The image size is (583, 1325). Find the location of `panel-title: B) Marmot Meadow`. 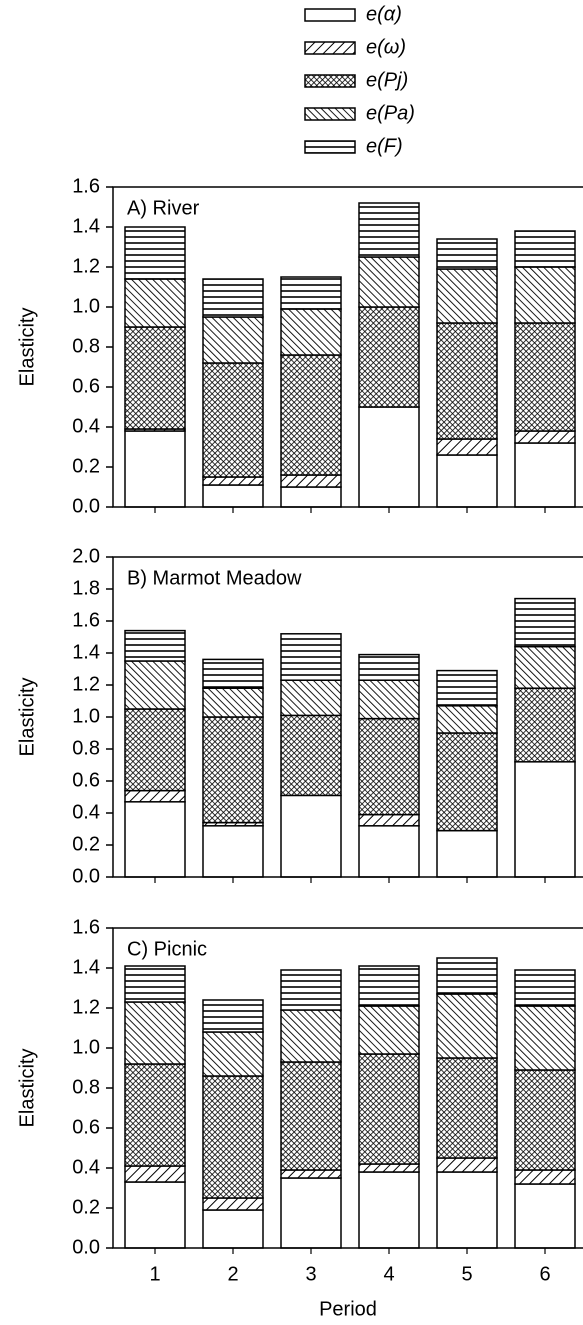

panel-title: B) Marmot Meadow is located at coordinates (214, 578).